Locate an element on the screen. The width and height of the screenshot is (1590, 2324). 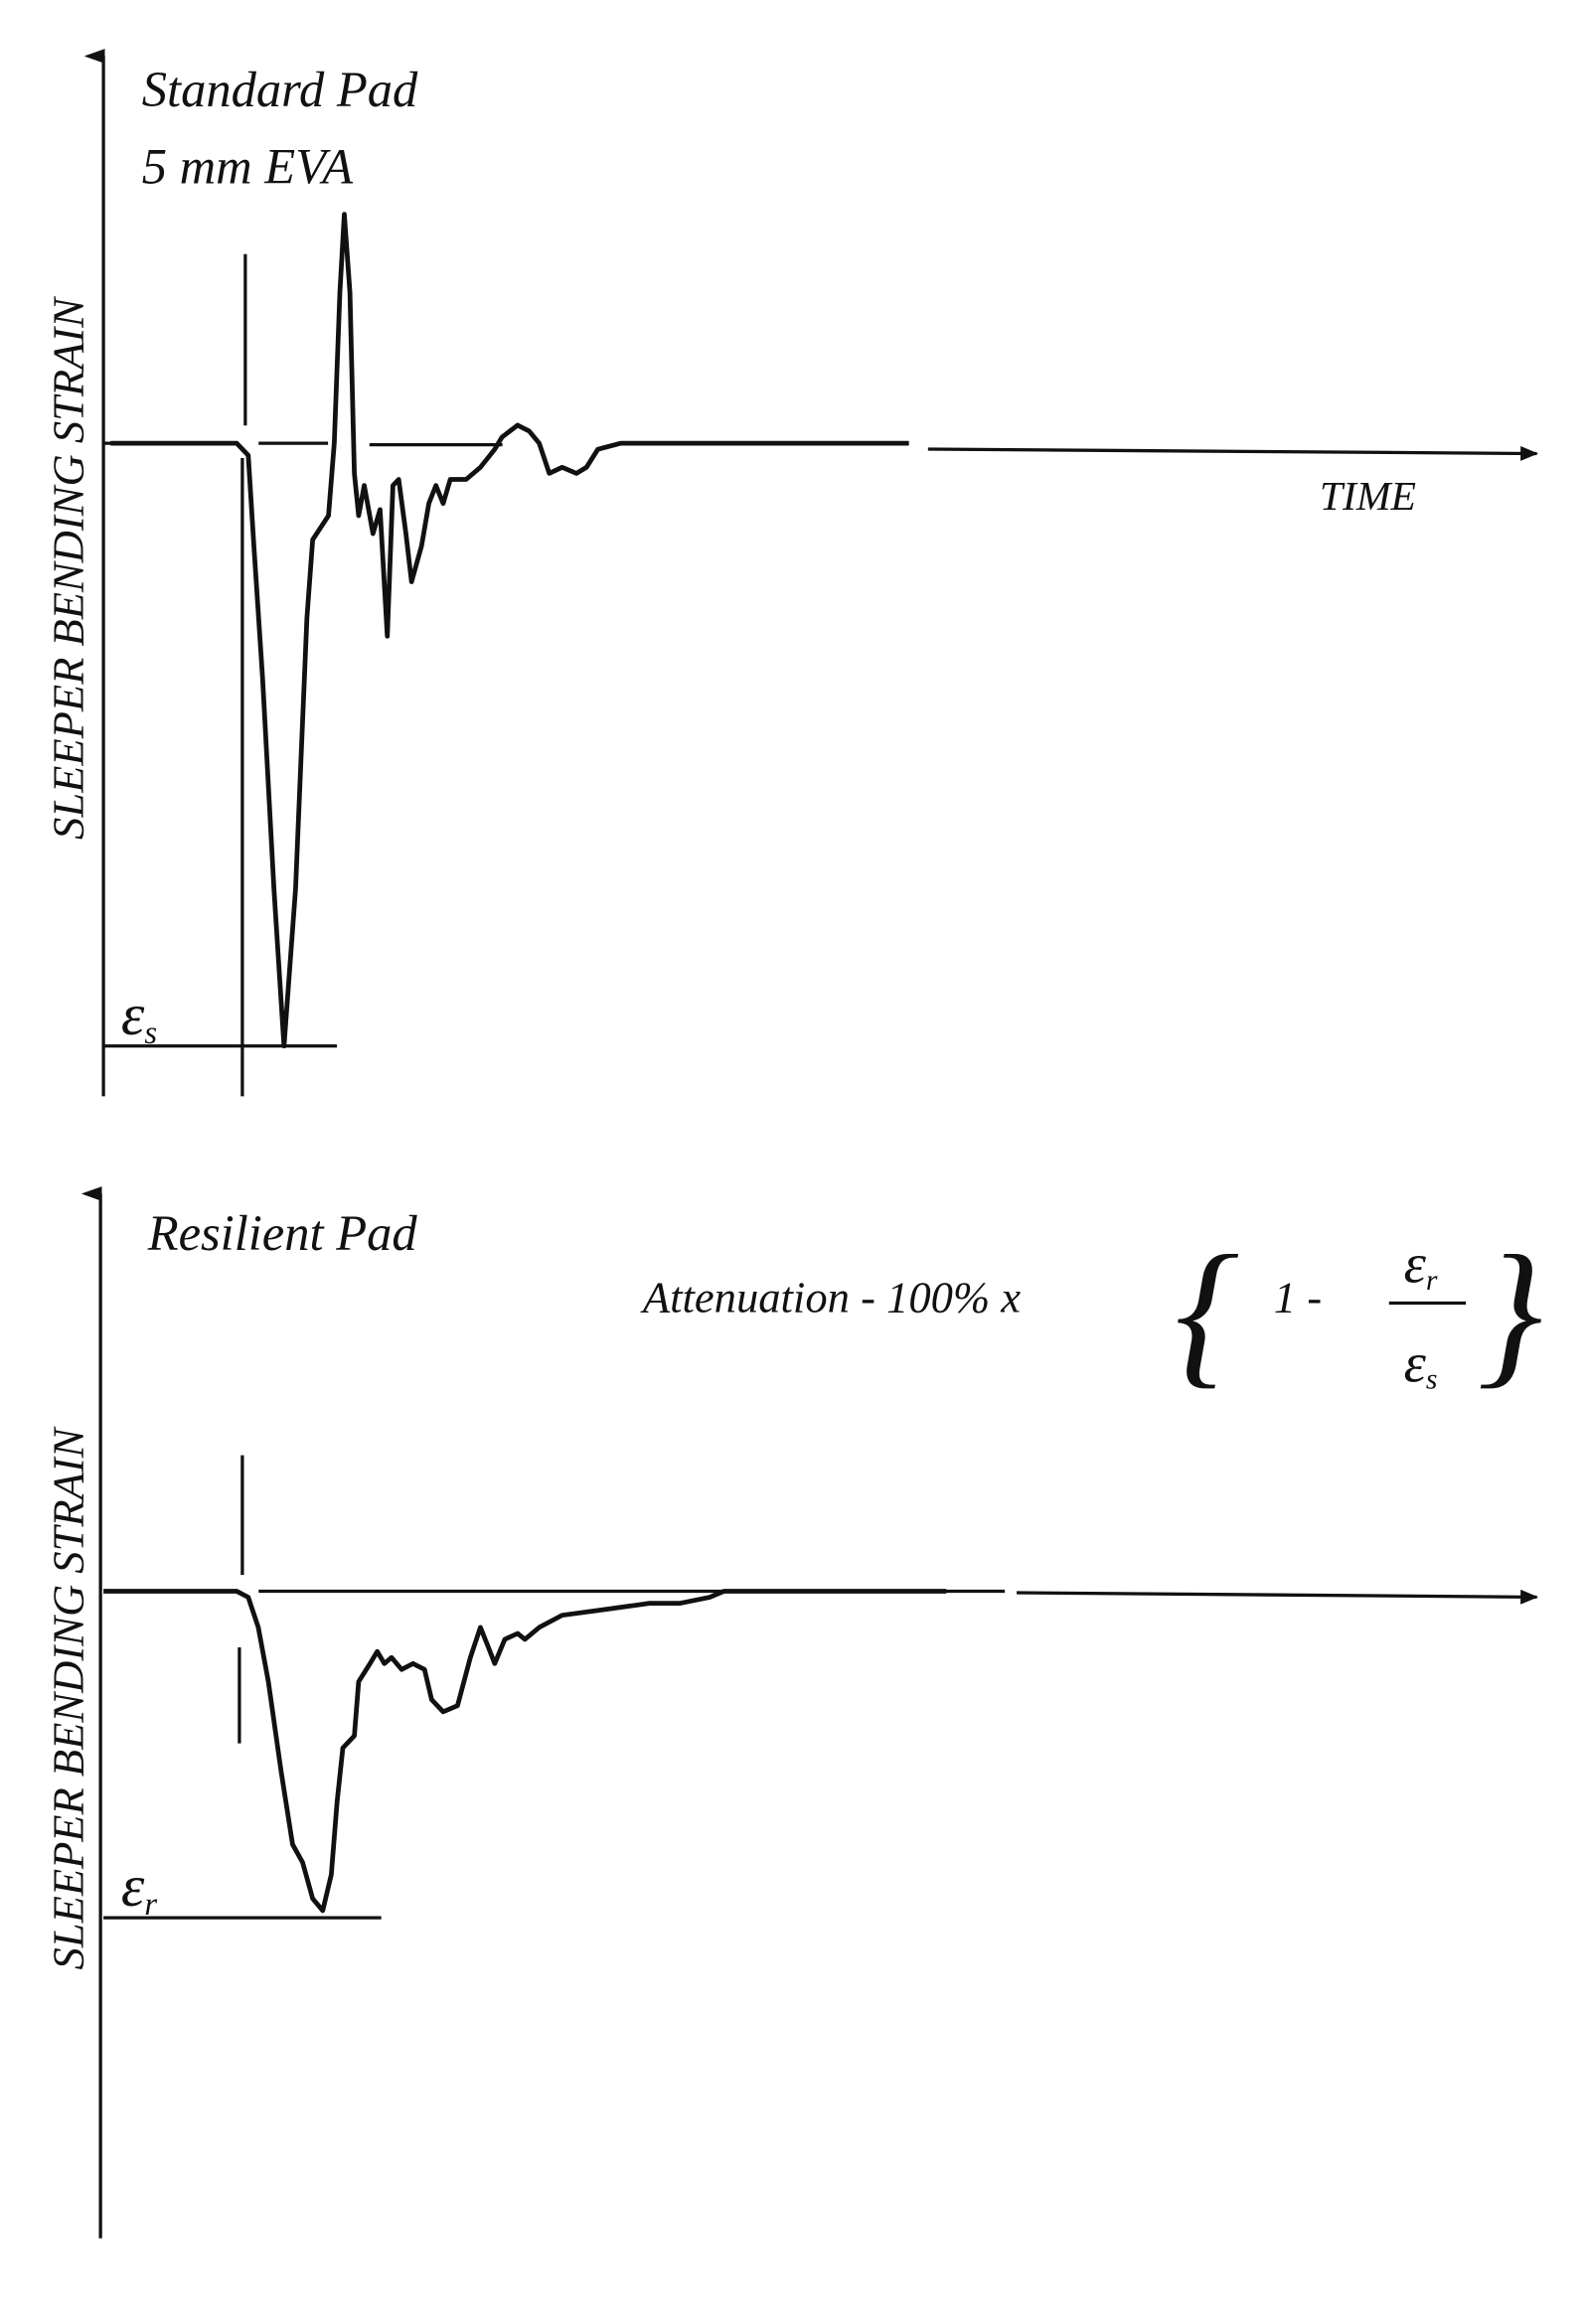
x-axis-label: TIME is located at coordinates (1368, 497).